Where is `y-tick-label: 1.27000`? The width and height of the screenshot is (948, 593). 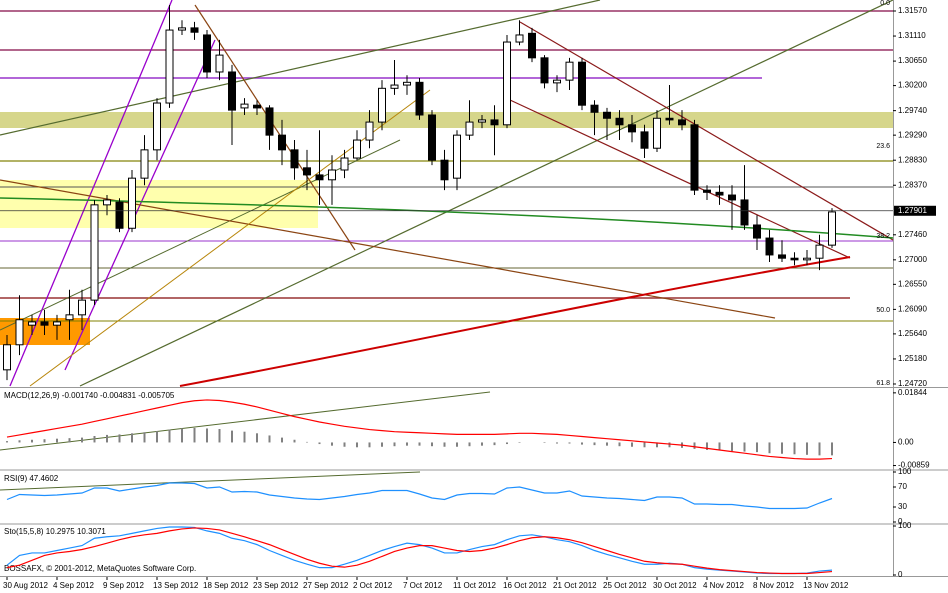
y-tick-label: 1.27000 is located at coordinates (912, 259).